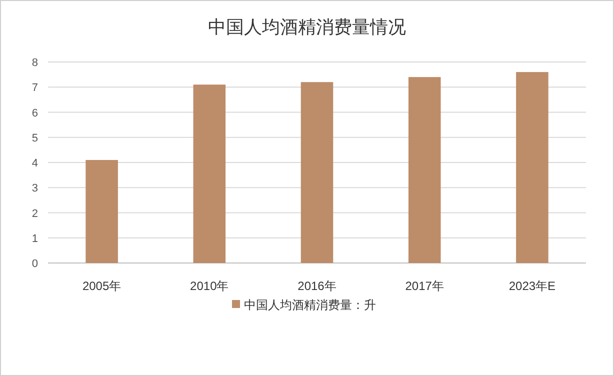  I want to click on y-tick-label: 6, so click(35, 113).